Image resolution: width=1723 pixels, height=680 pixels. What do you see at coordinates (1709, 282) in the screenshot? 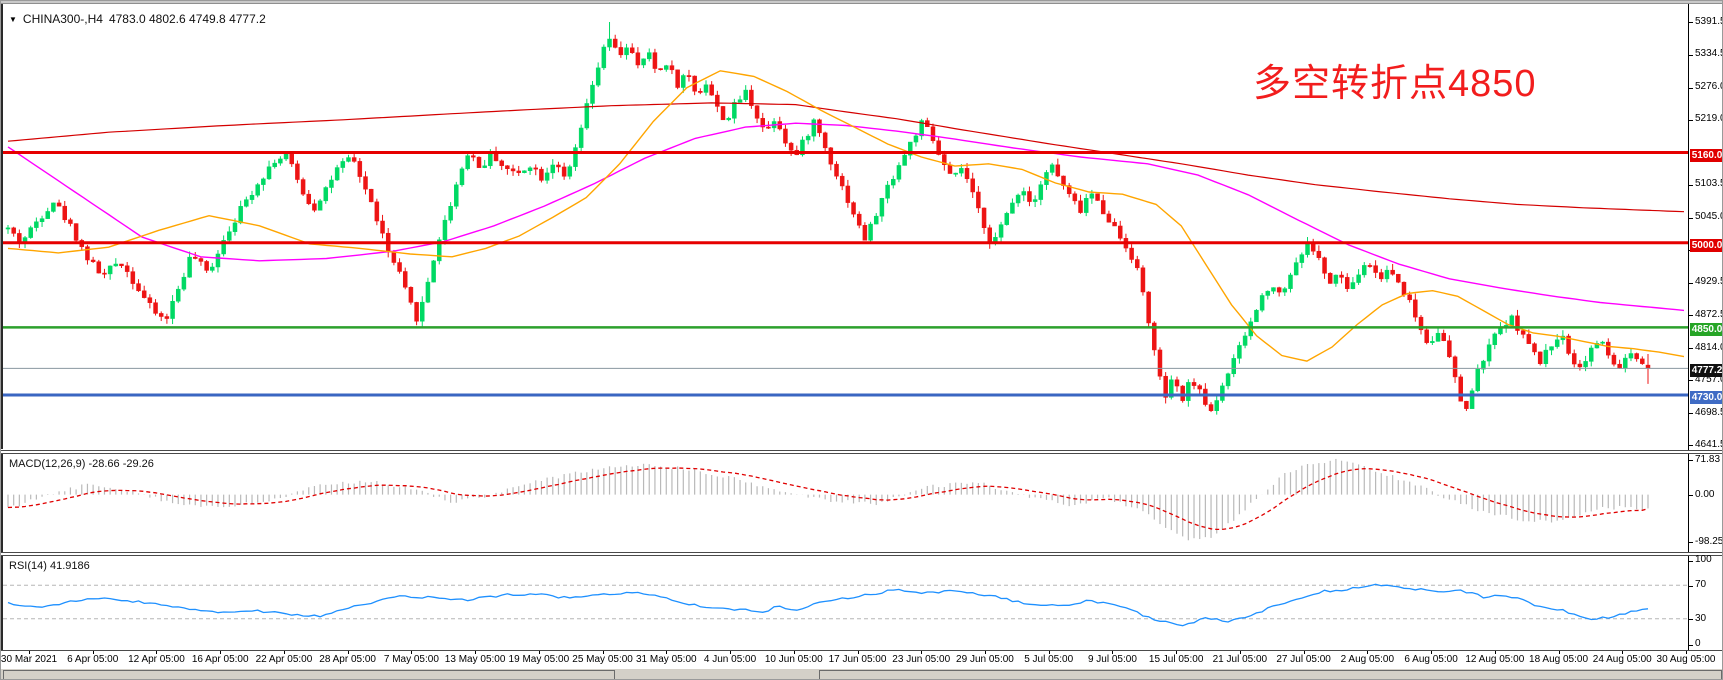
I see `axis-tick-label: 4929.5` at bounding box center [1709, 282].